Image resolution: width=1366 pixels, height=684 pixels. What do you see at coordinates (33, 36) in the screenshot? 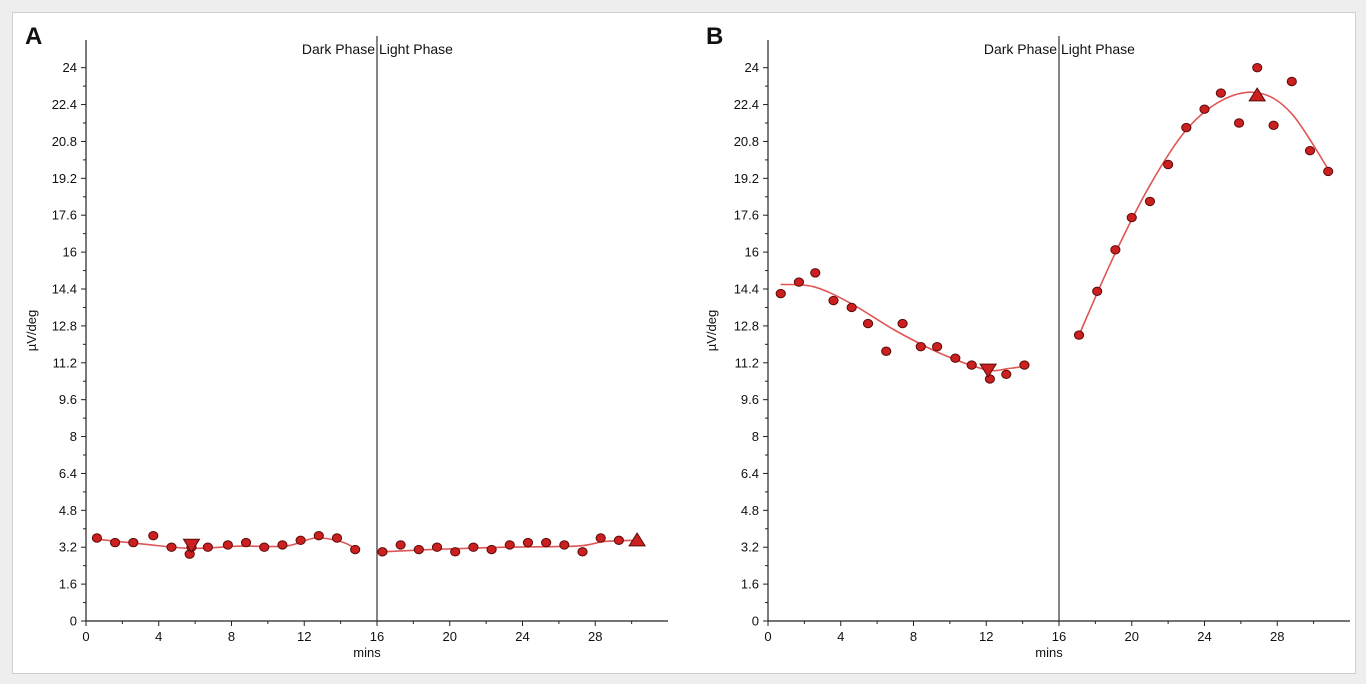
I see `panel-letter: A` at bounding box center [33, 36].